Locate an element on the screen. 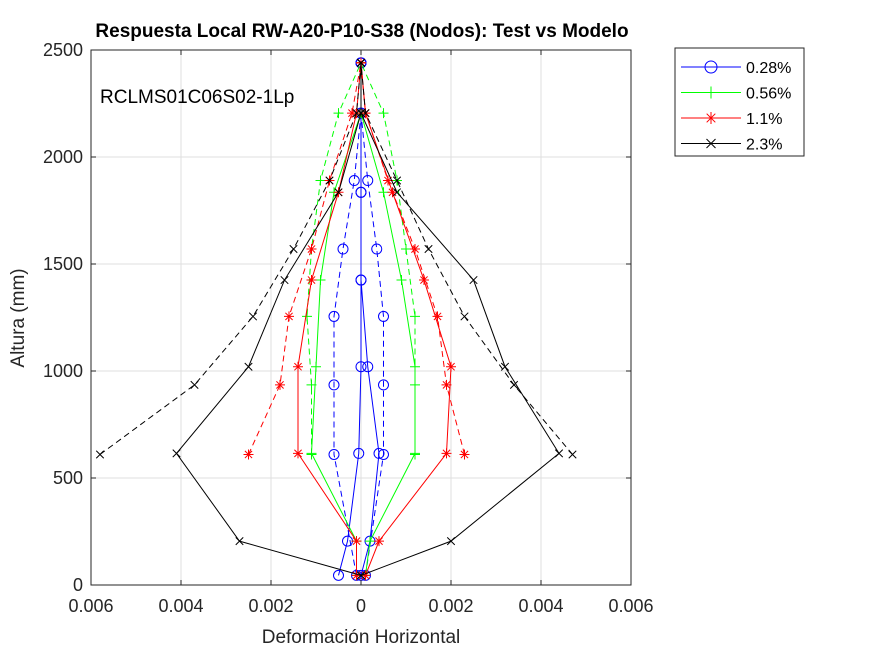  legend: 0.28% 0.56% 1.1% 2.3% is located at coordinates (739, 102).